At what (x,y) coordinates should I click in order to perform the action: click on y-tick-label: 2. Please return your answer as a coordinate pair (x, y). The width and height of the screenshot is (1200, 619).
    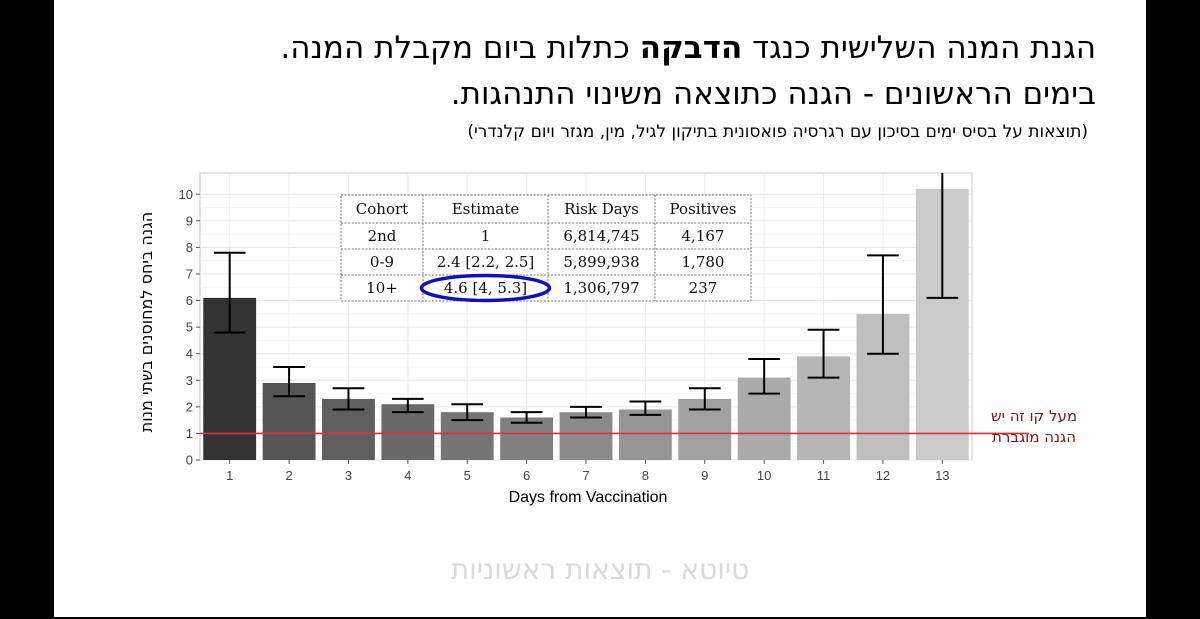
    Looking at the image, I should click on (189, 406).